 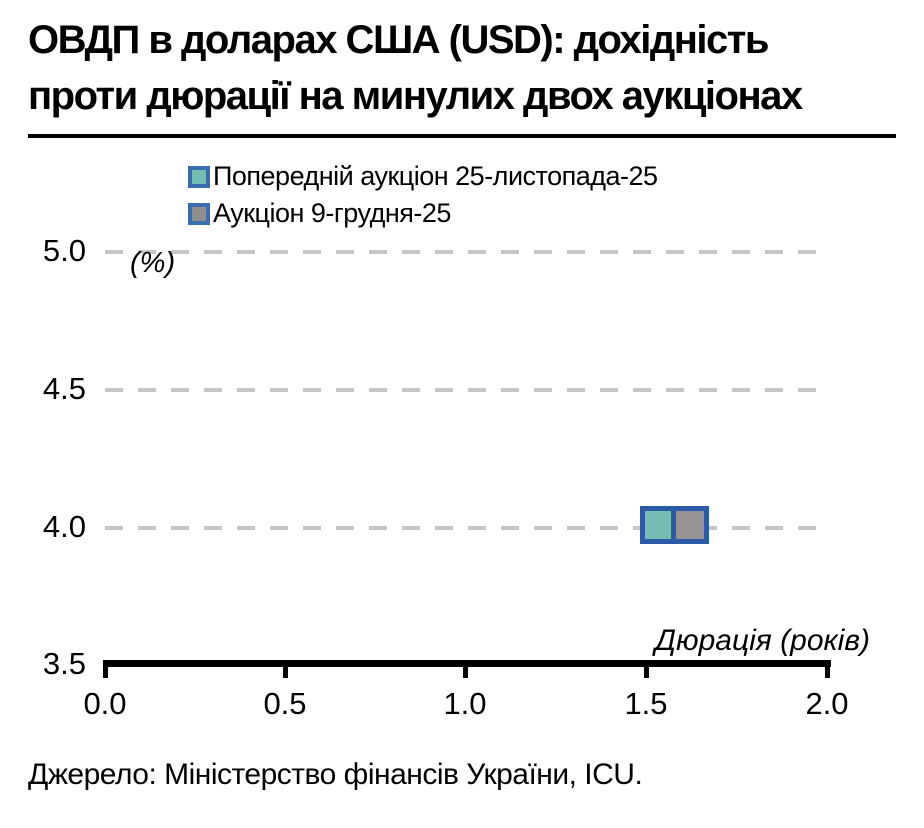 What do you see at coordinates (466, 390) in the screenshot?
I see `gridline-4.5` at bounding box center [466, 390].